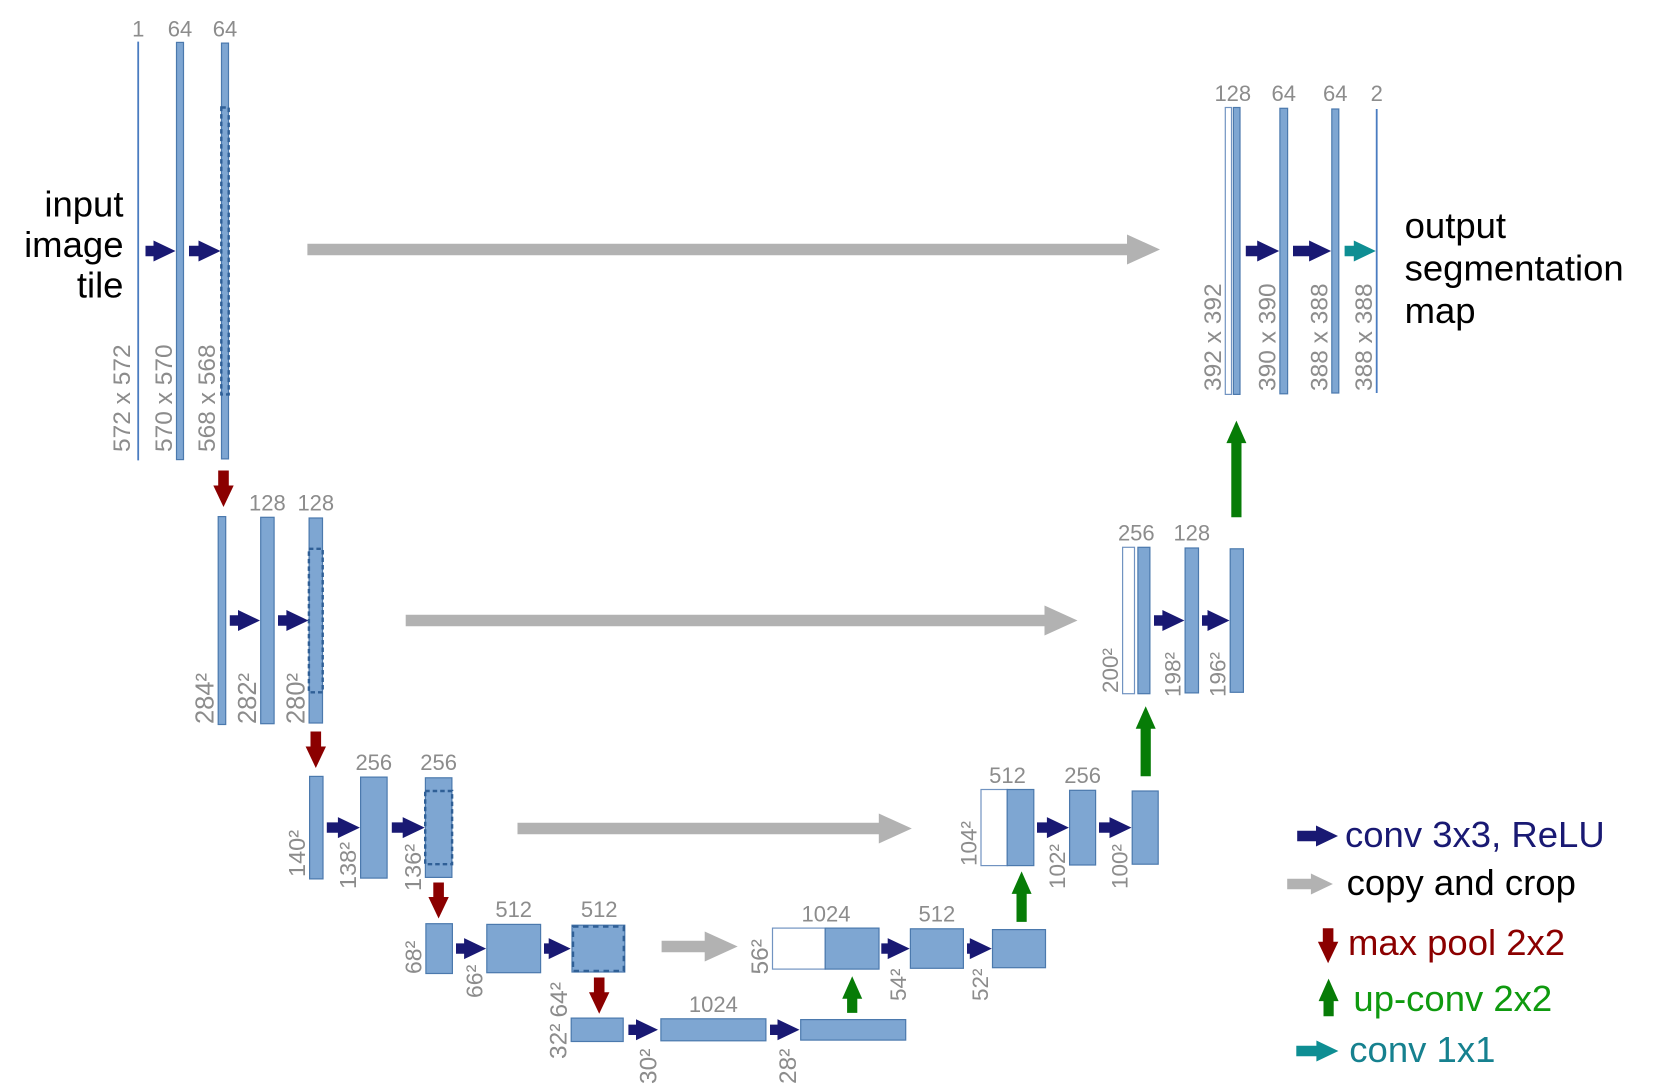 Image resolution: width=1662 pixels, height=1085 pixels. I want to click on svg-text: 68², so click(413, 957).